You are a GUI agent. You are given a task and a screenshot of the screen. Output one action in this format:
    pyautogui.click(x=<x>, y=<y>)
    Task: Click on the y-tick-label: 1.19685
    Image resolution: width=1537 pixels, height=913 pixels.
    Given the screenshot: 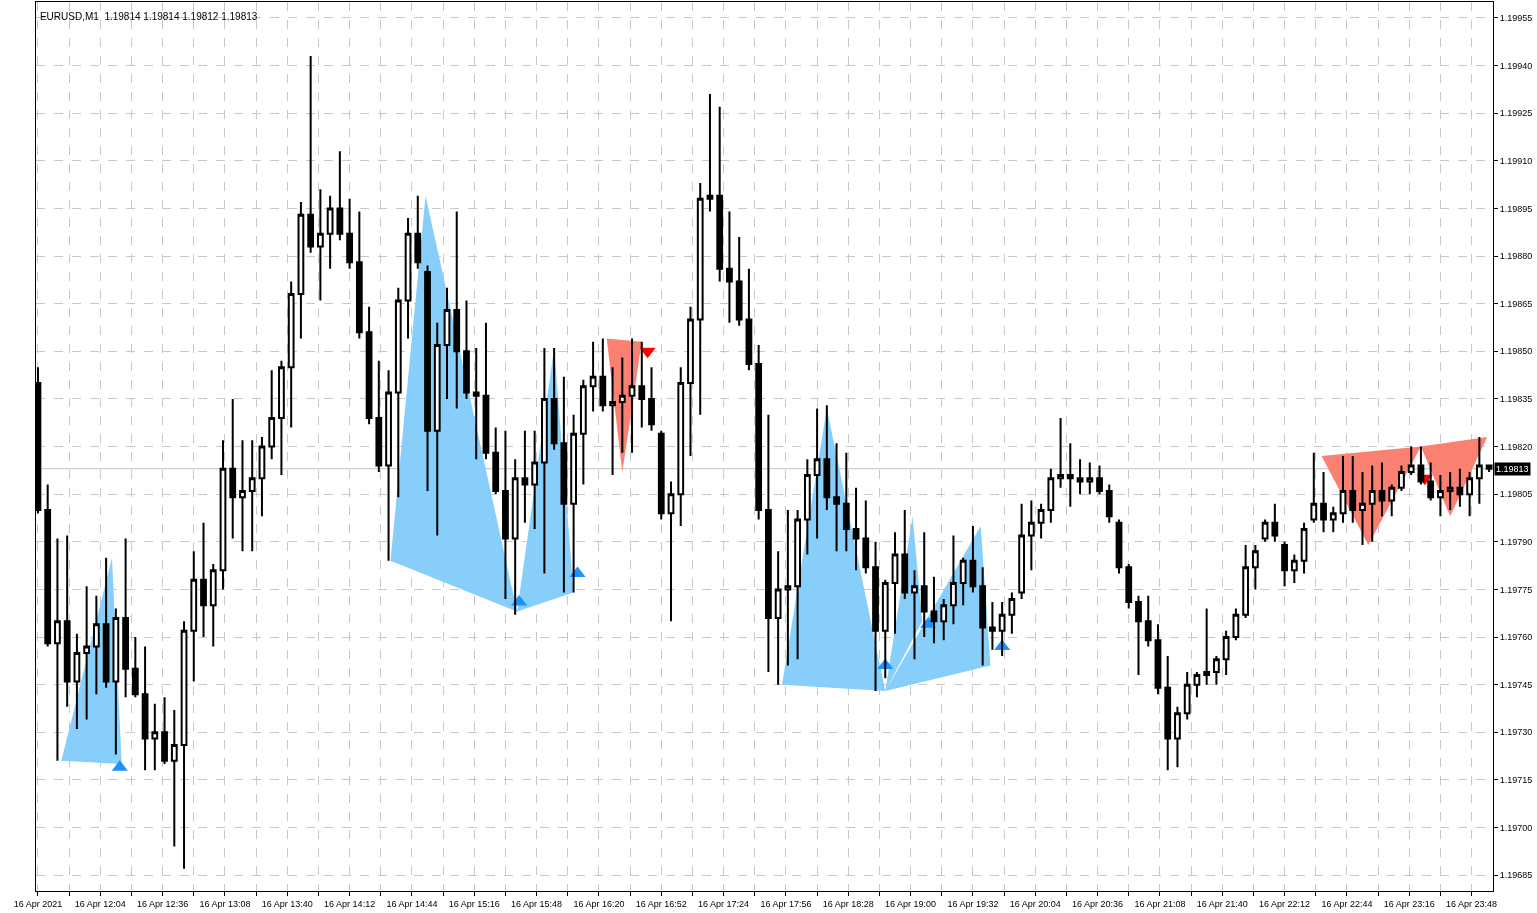 What is the action you would take?
    pyautogui.click(x=1516, y=875)
    